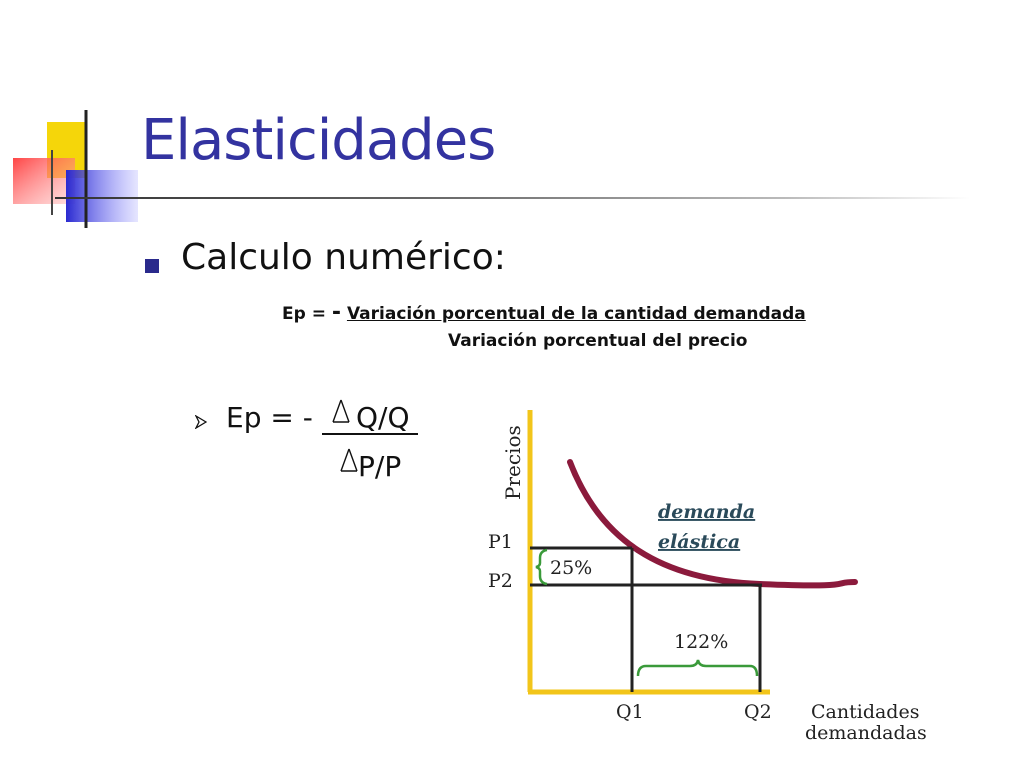 The height and width of the screenshot is (768, 1024). I want to click on bullet-square-icon, so click(152, 266).